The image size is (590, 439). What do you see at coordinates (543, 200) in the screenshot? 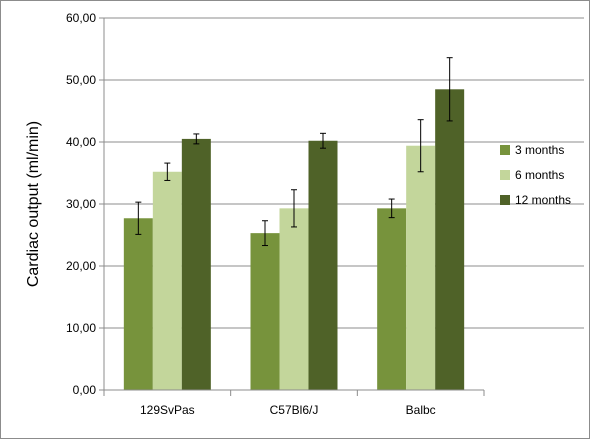
I see `legend-label: 12 months` at bounding box center [543, 200].